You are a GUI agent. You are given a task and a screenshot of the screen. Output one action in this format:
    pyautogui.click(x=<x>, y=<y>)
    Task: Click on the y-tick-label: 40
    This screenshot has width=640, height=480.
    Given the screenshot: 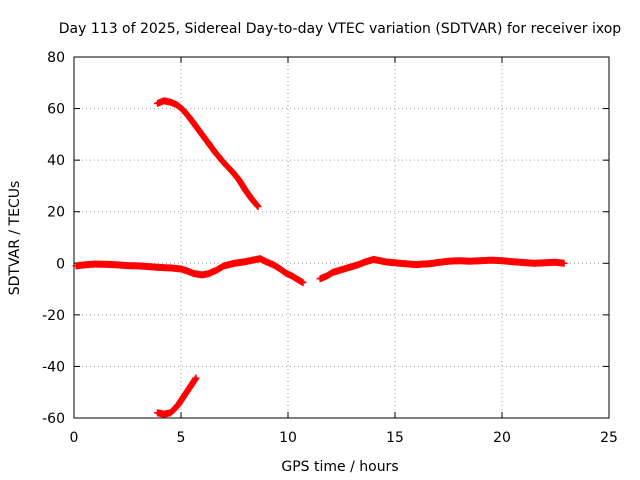 What is the action you would take?
    pyautogui.click(x=56, y=161)
    